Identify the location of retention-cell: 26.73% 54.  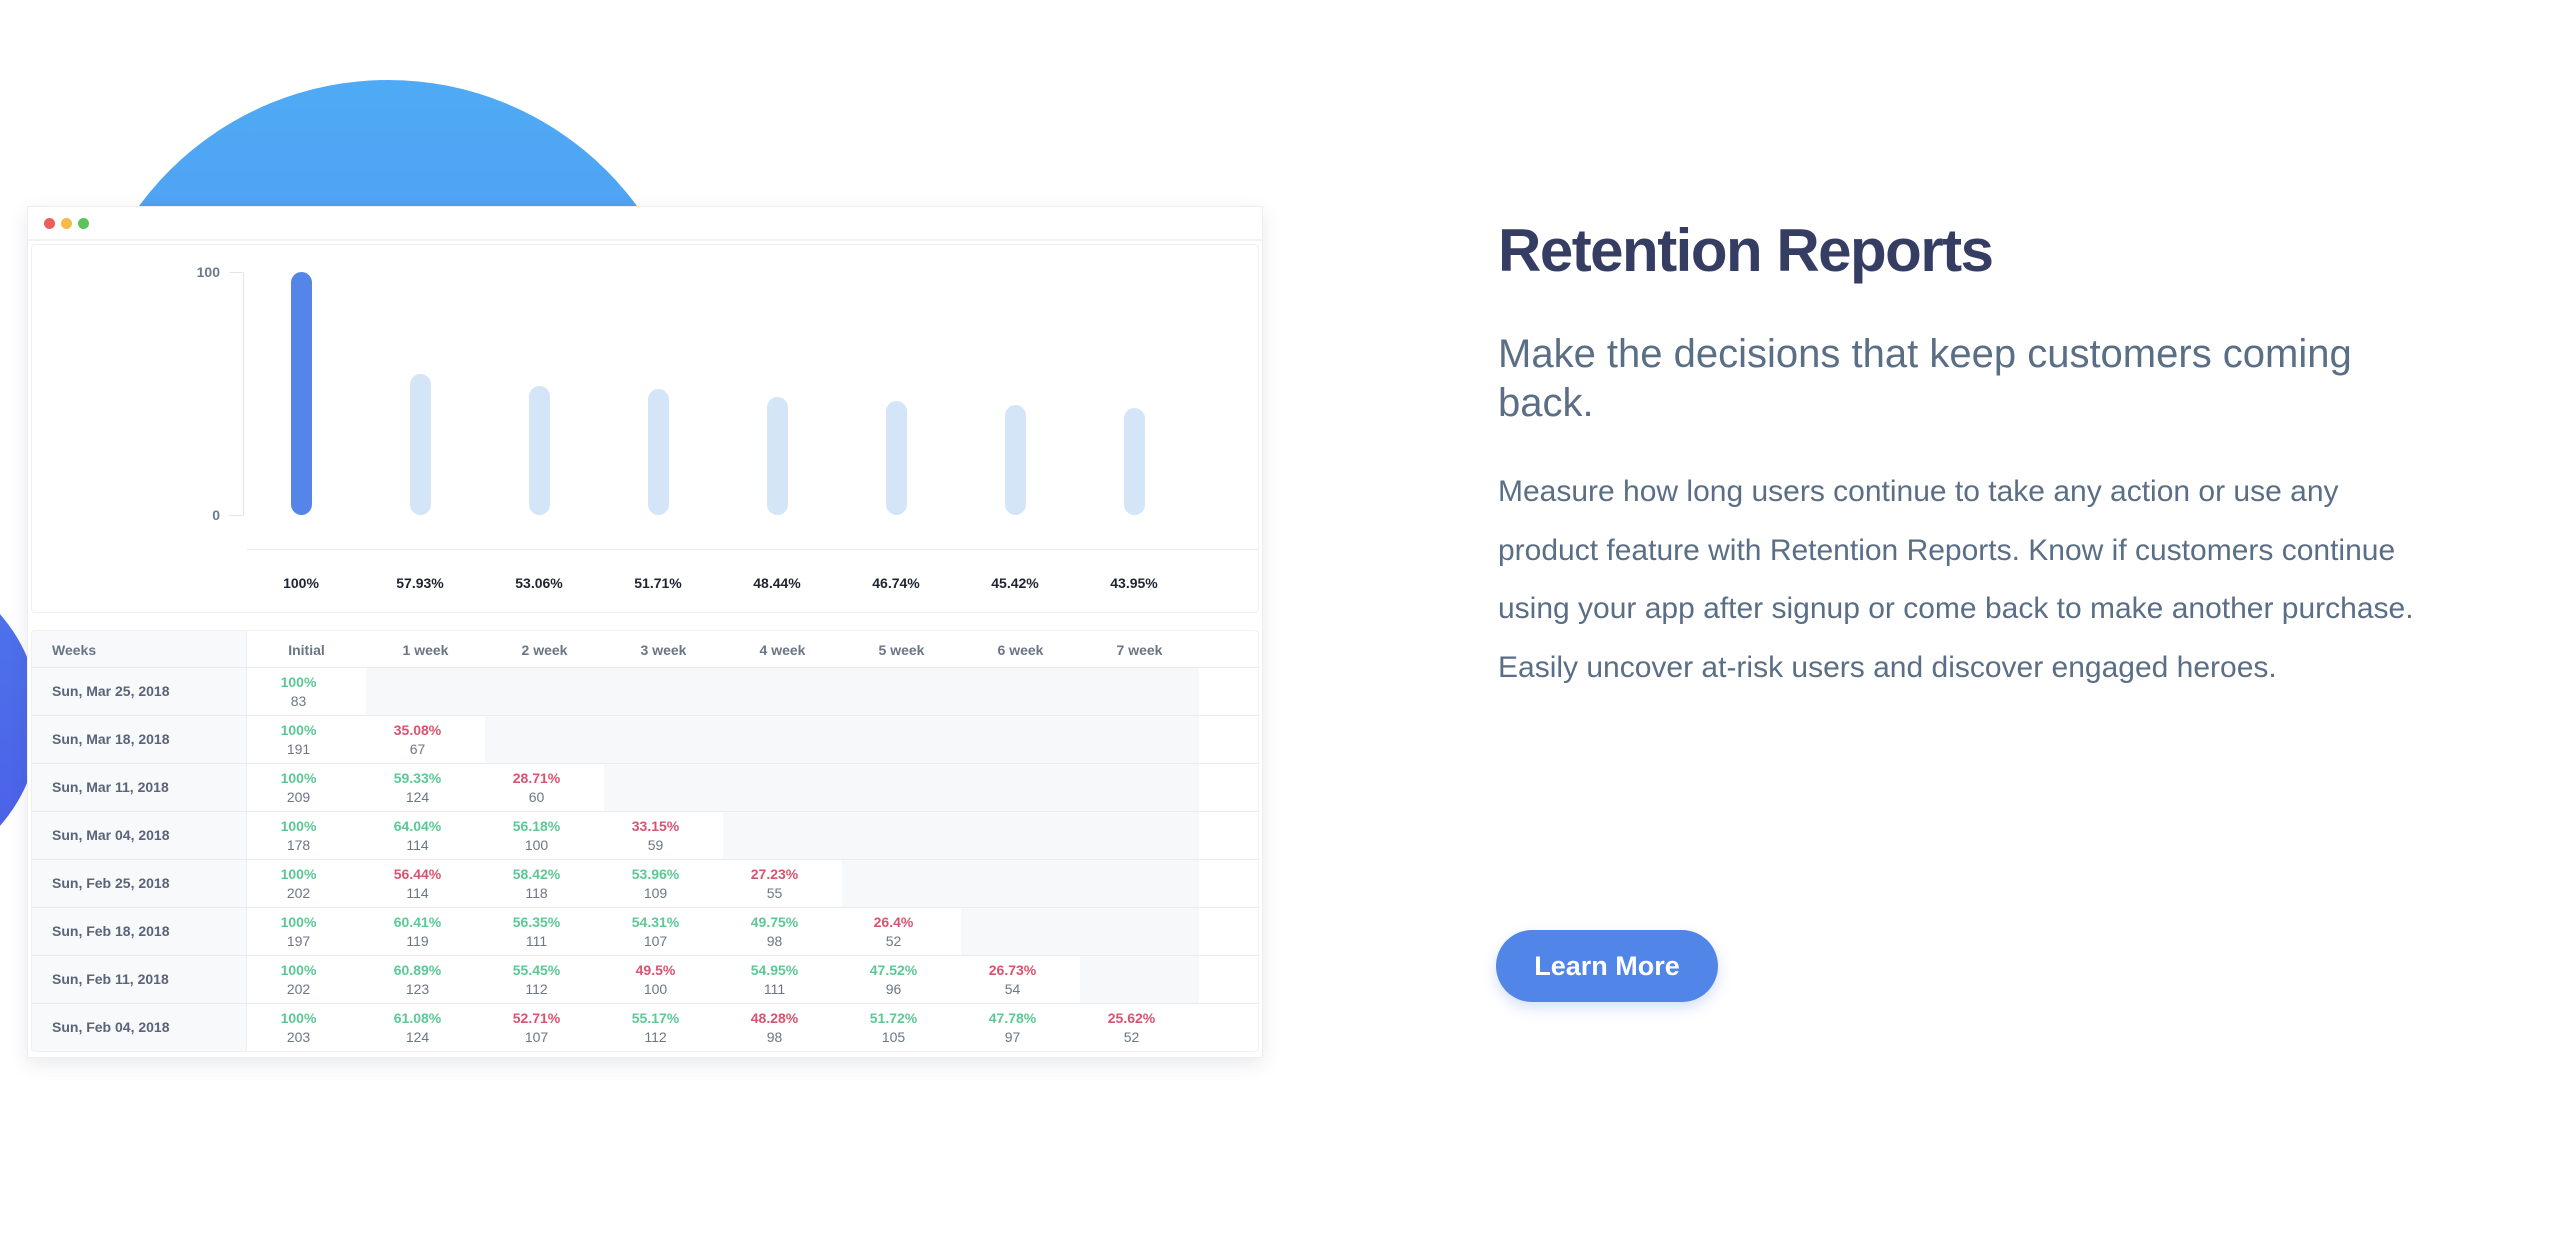
(1012, 980).